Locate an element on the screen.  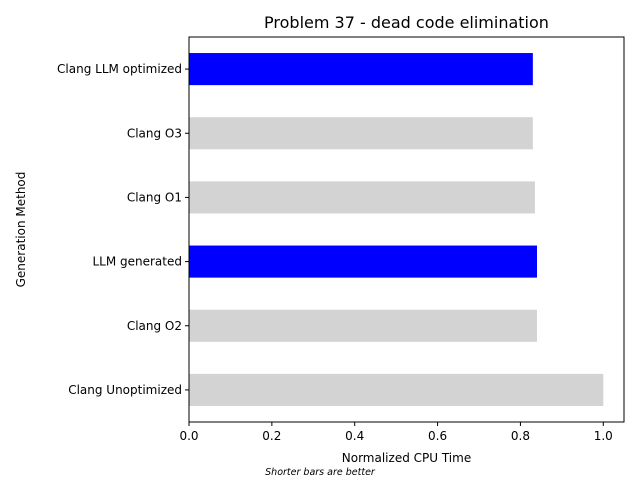
bar-clang-o1 is located at coordinates (362, 197).